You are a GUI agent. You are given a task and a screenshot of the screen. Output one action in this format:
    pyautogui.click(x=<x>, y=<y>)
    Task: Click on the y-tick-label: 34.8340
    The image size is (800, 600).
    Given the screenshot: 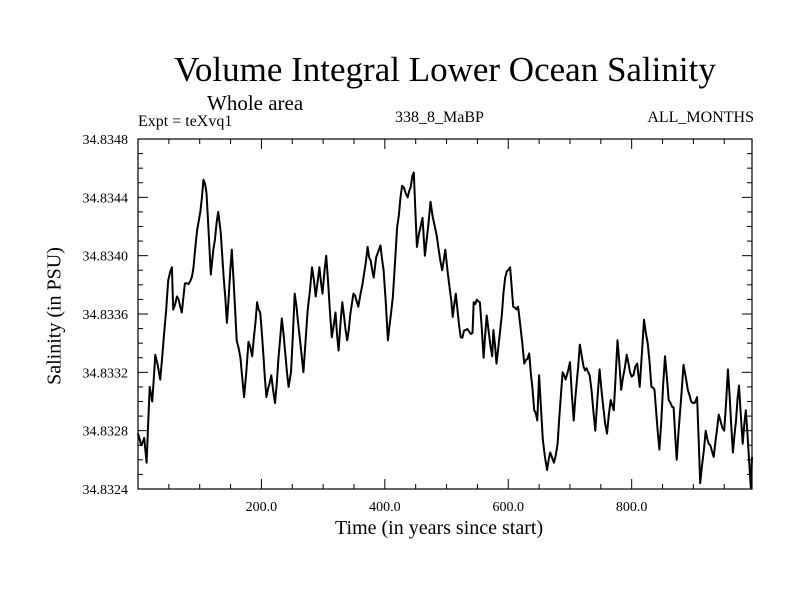 What is the action you would take?
    pyautogui.click(x=106, y=257)
    